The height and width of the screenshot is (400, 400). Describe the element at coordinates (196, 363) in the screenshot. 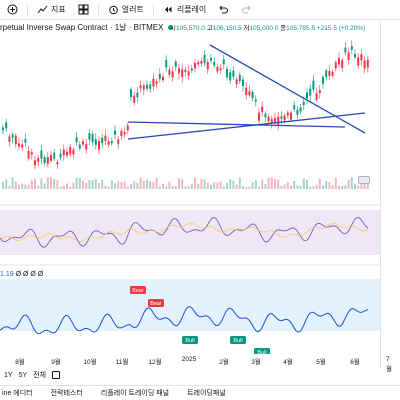

I see `time-axis: 8월 9월 10월 11월 12월 2025 2월 3월 4월 5월 6월 7월` at that location.